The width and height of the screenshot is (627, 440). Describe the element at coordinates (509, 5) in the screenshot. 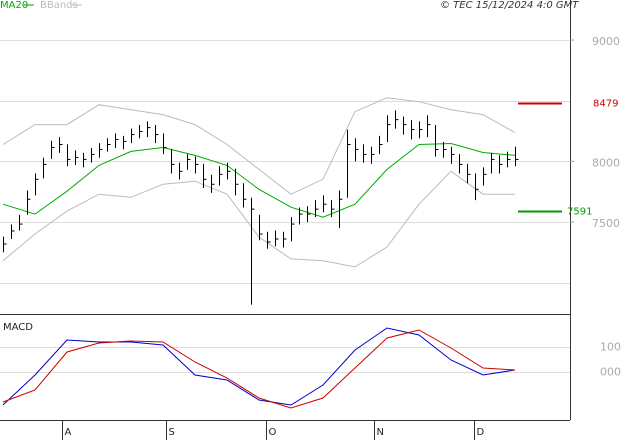

I see `copyright: © TEC 15/12/2024 4:0 GMT` at that location.